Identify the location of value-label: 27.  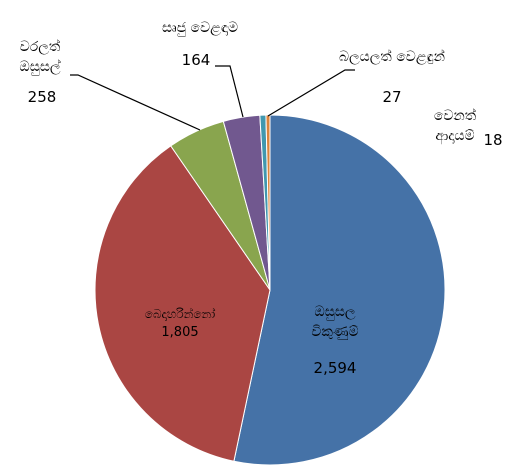
(392, 97).